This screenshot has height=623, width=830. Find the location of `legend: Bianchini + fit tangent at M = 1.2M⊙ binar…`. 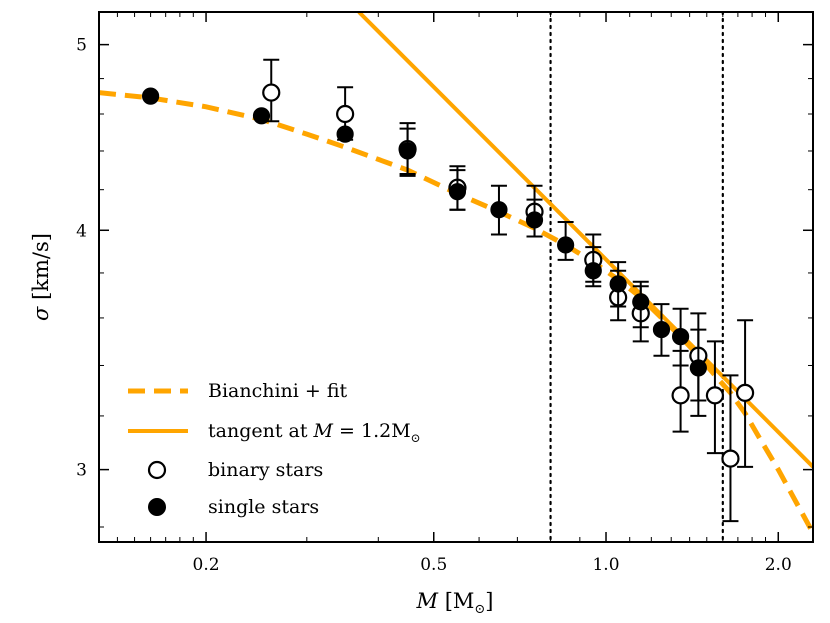

legend: Bianchini + fit tangent at M = 1.2M⊙ binar… is located at coordinates (274, 449).